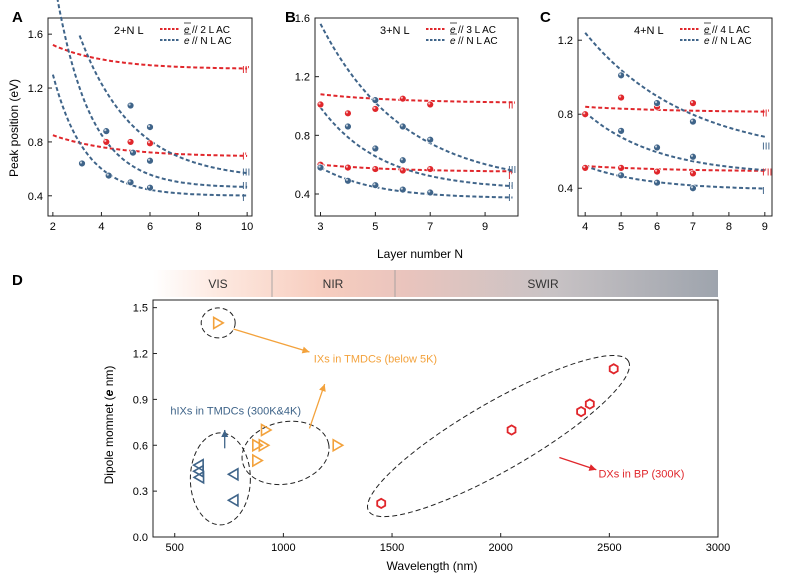  What do you see at coordinates (140, 492) in the screenshot?
I see `y-tick-label: 0.3` at bounding box center [140, 492].